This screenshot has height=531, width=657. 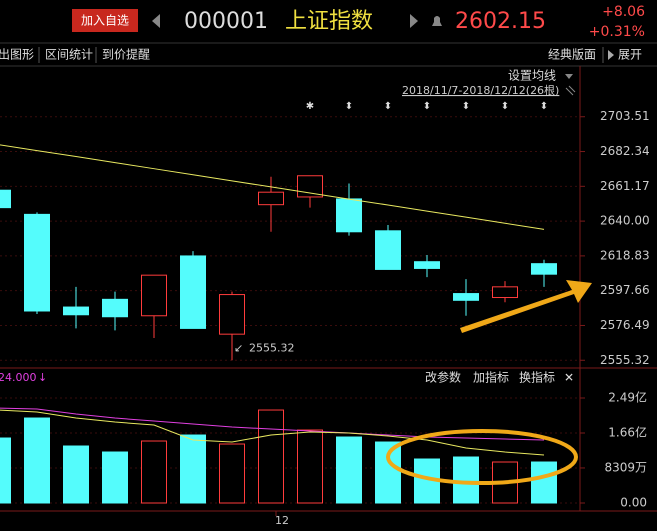 I want to click on y-tick-label: 2618.83, so click(x=625, y=255).